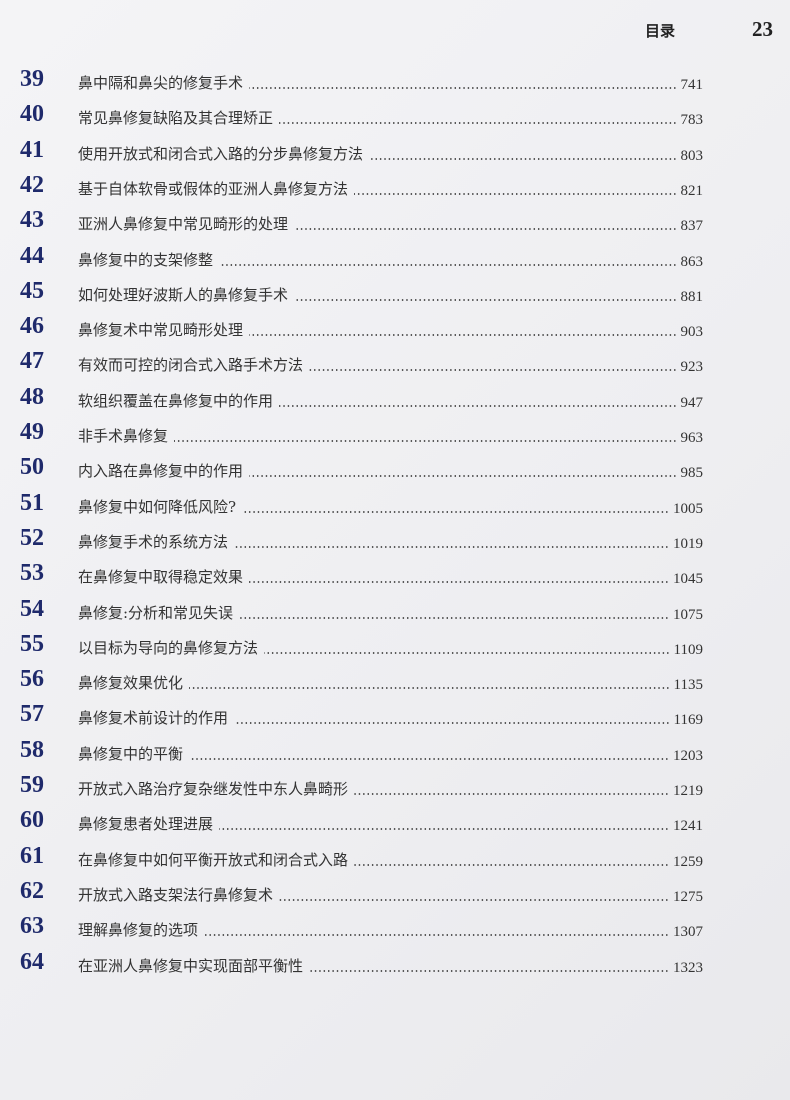 Image resolution: width=790 pixels, height=1100 pixels. Describe the element at coordinates (395, 81) in the screenshot. I see `toc-entry: 39 鼻中隔和鼻尖的修复手术 741` at that location.